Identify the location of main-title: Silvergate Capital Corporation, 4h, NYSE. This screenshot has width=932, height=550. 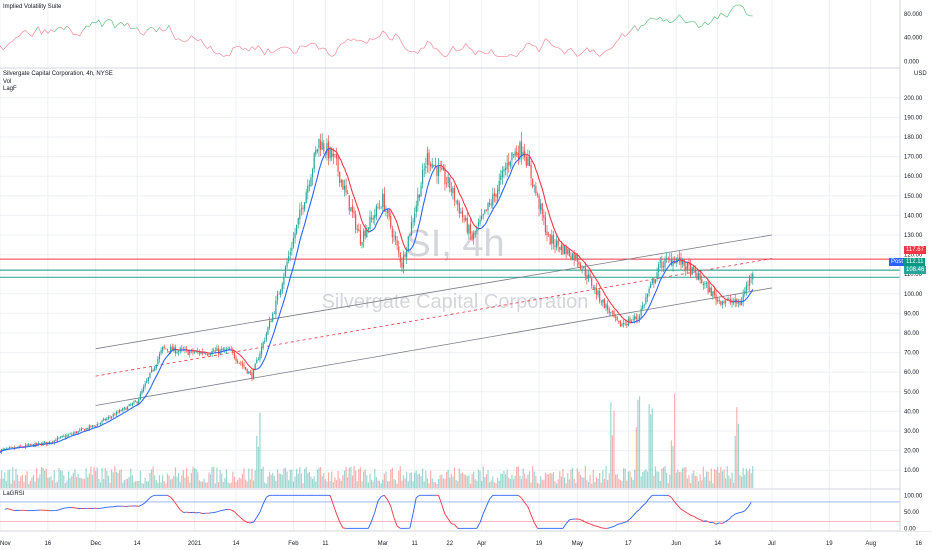
(58, 74).